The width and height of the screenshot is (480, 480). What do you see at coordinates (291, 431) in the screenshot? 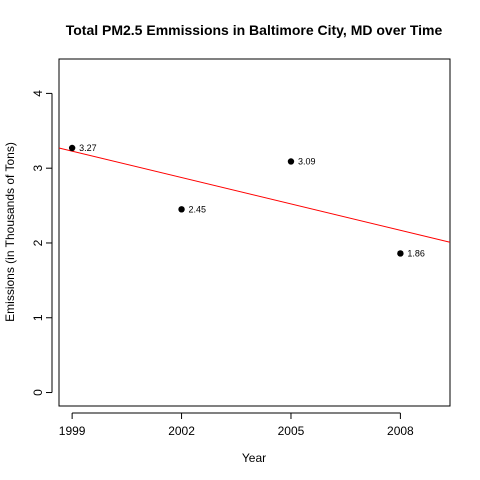
I see `x-tick-label: 2005` at bounding box center [291, 431].